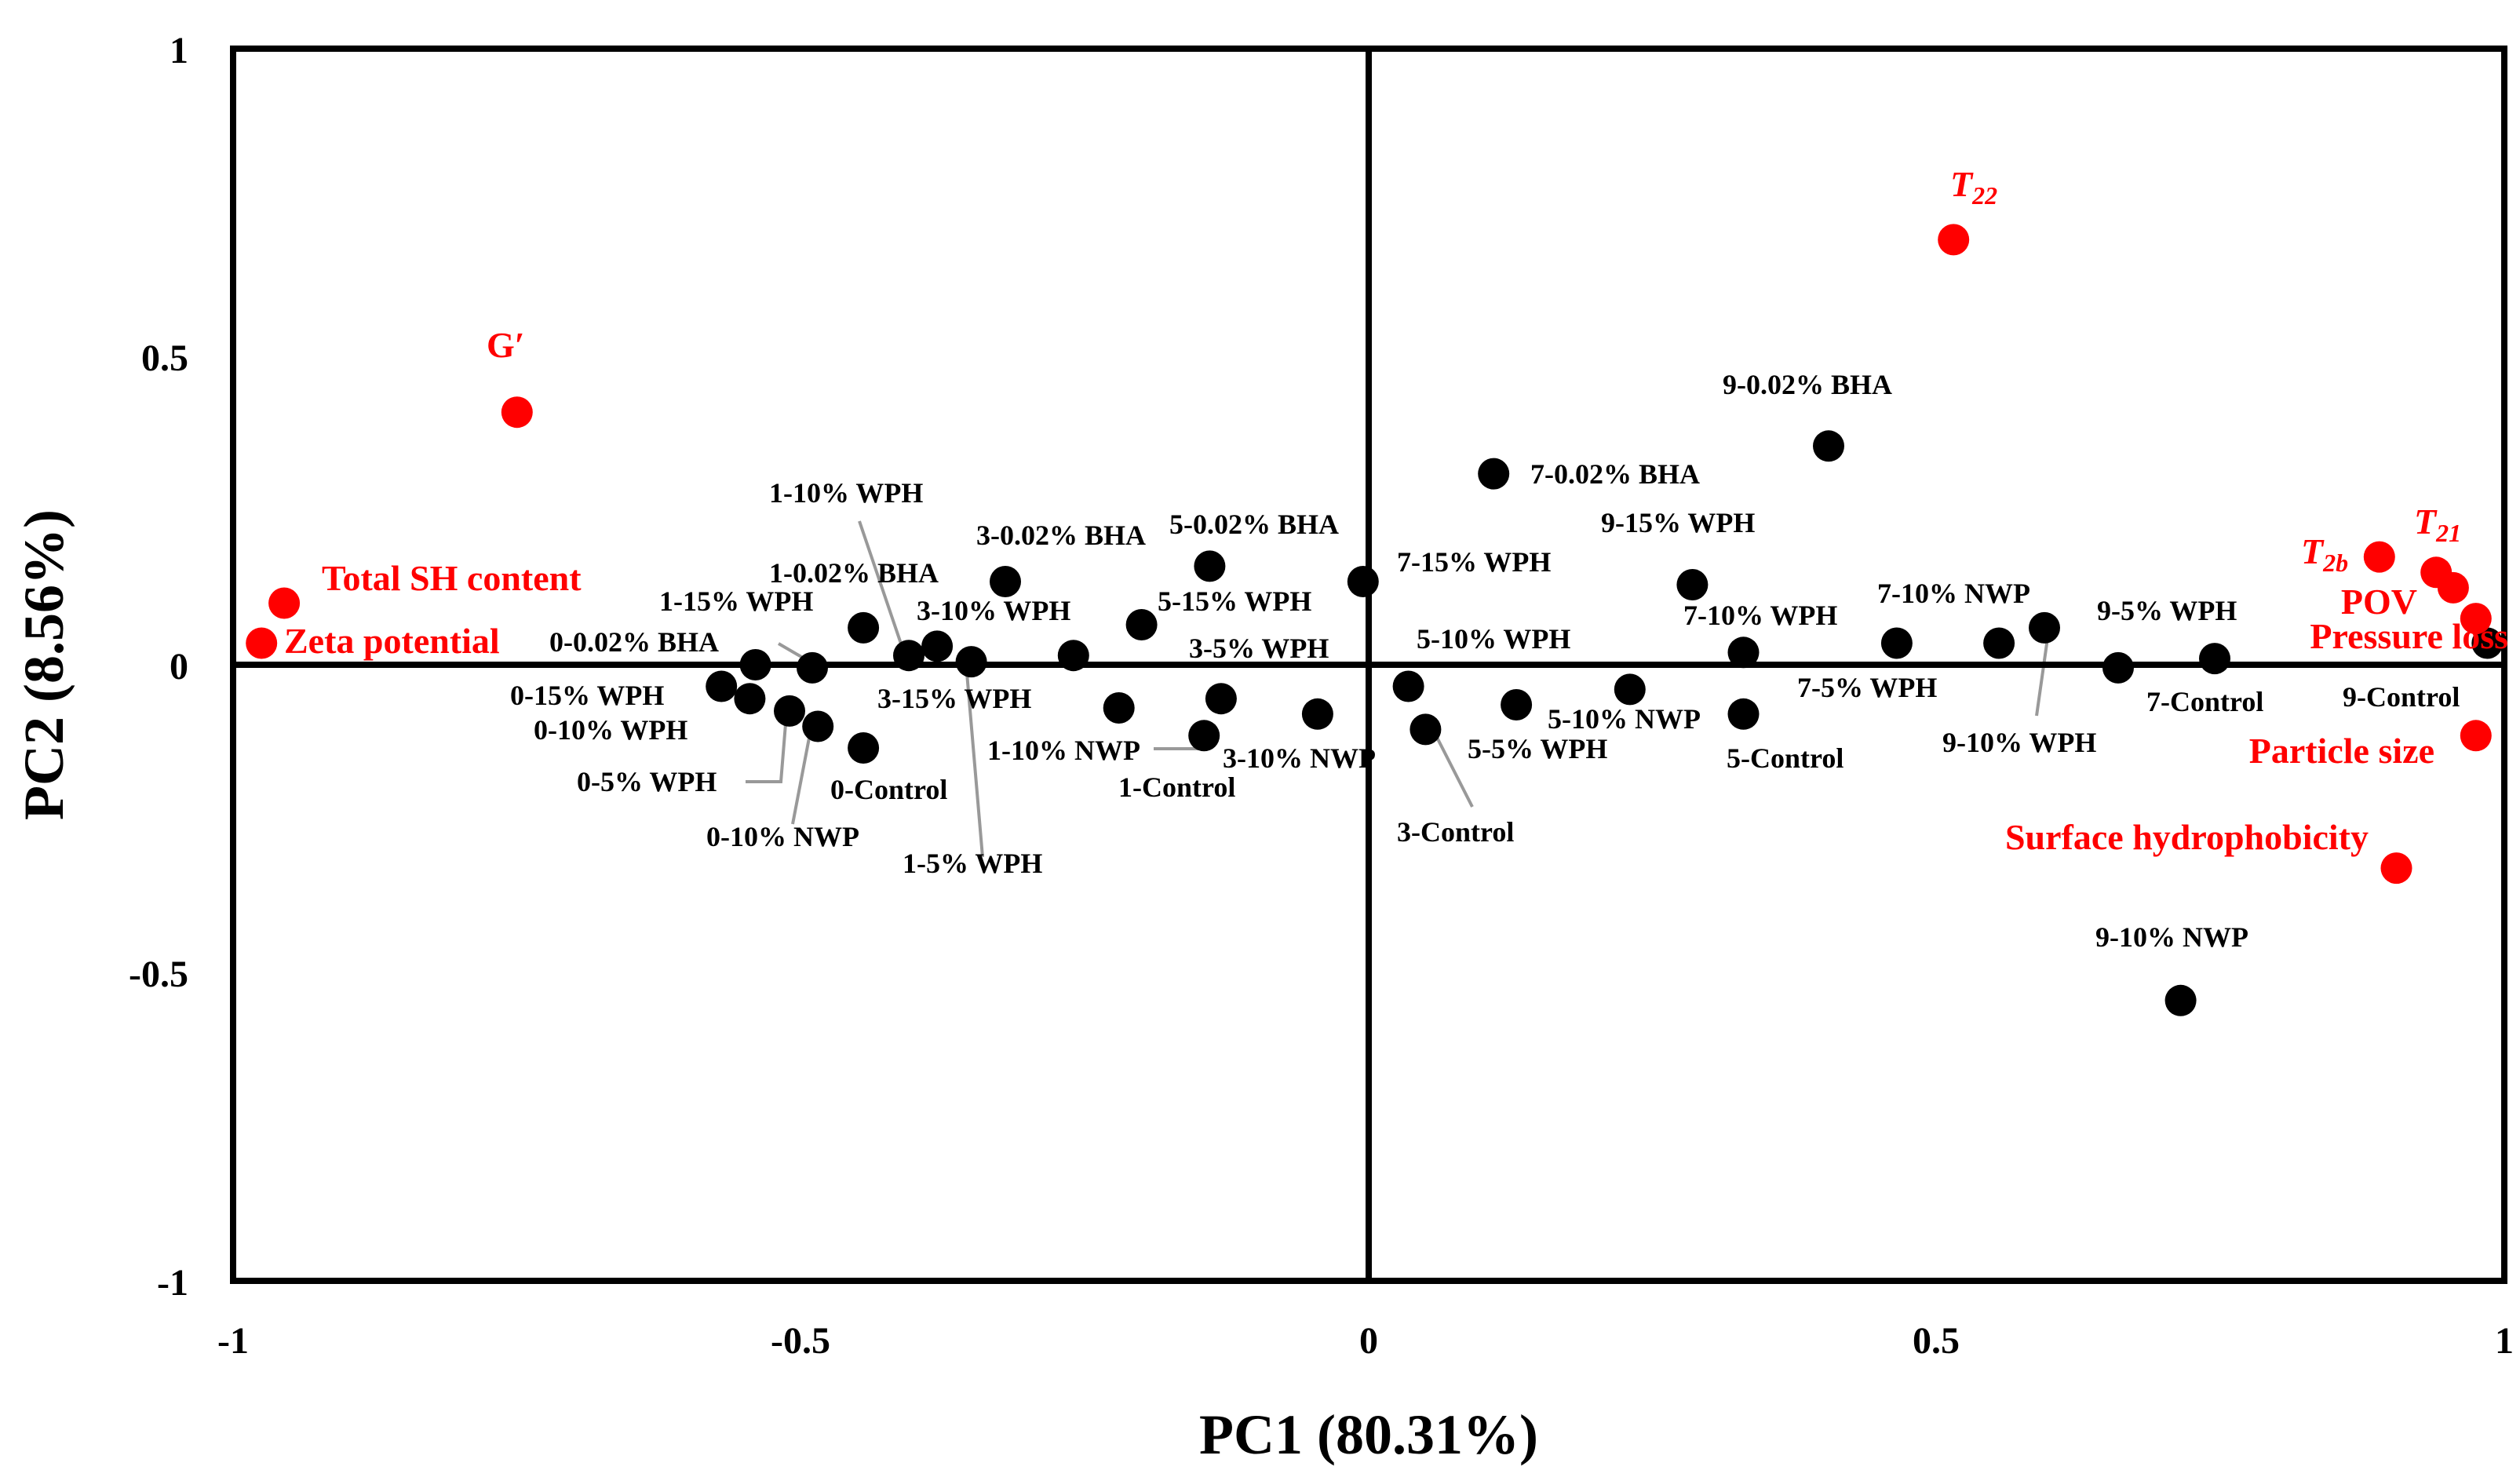  Describe the element at coordinates (1785, 758) in the screenshot. I see `sample-label-5-control: 5-Control` at that location.